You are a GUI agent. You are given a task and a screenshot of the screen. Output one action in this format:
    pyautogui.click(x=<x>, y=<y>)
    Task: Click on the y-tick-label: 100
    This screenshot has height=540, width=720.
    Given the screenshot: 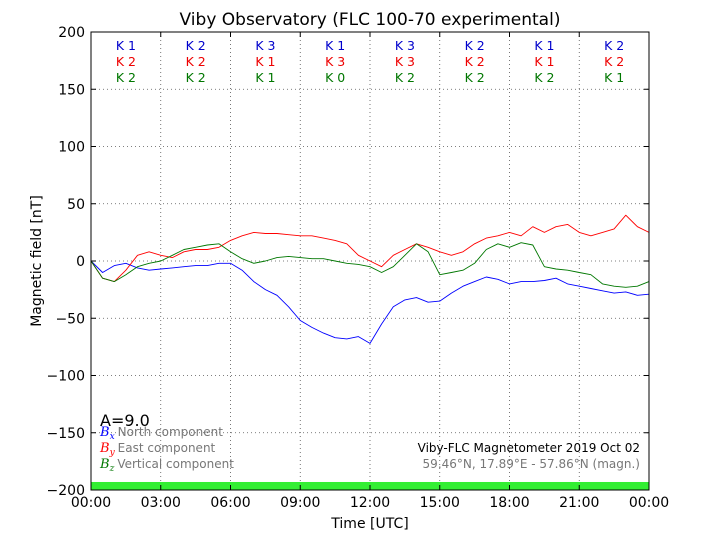 What is the action you would take?
    pyautogui.click(x=71, y=148)
    